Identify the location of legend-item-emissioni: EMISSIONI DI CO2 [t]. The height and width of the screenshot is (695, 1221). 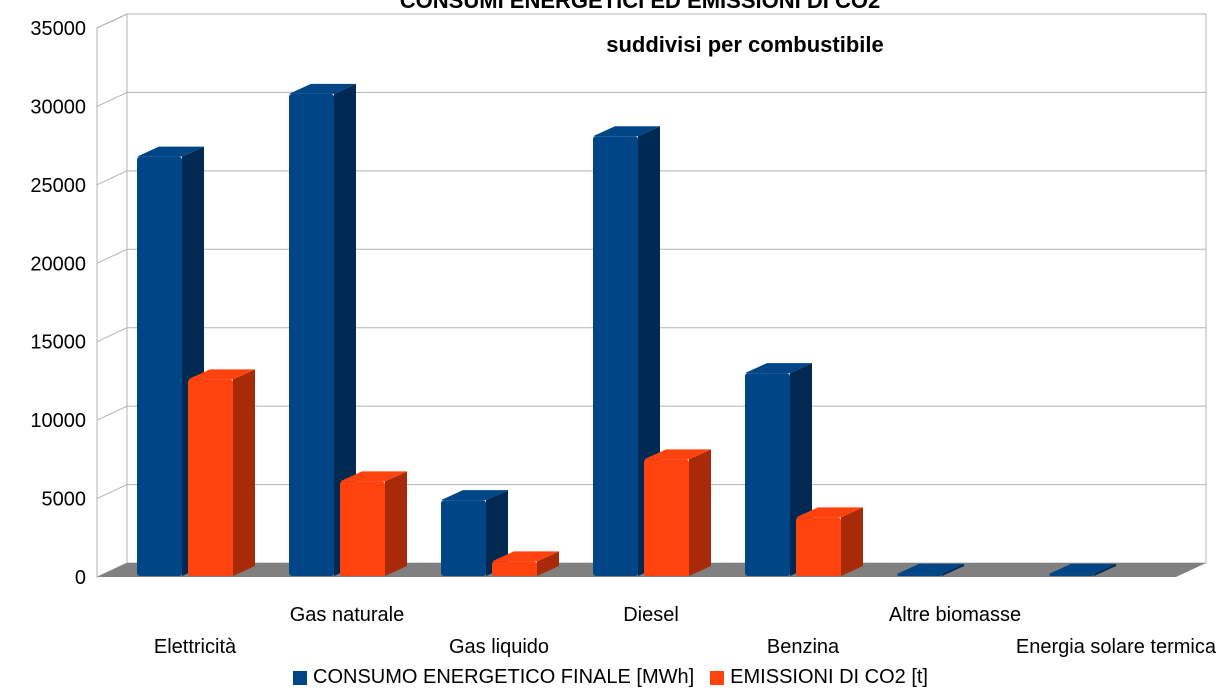
(819, 677).